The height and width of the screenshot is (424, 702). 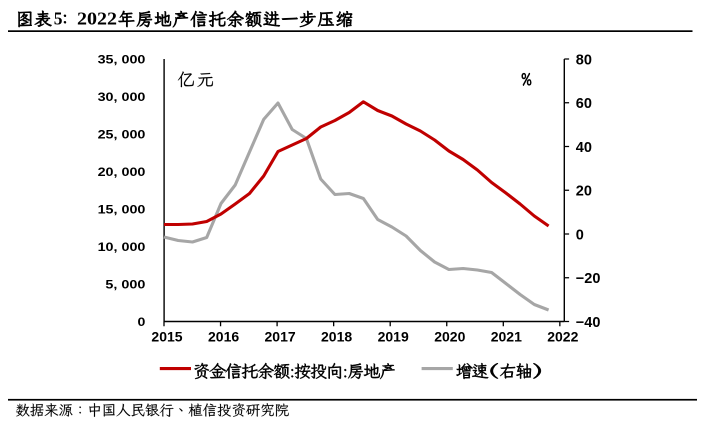 What do you see at coordinates (280, 336) in the screenshot?
I see `svg-text: 2017` at bounding box center [280, 336].